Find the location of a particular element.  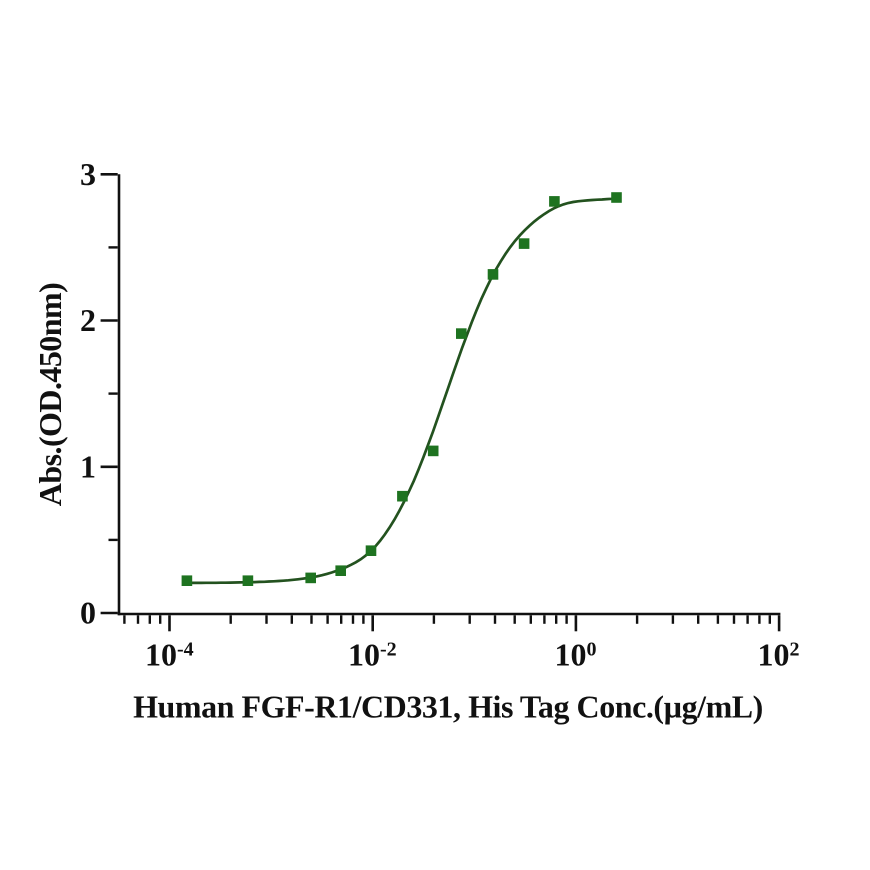

svg-text:Human FGF-R1/CD331, His Tag Co: Human FGF-R1/CD331, His Tag Conc.(µg/mL) is located at coordinates (448, 707).